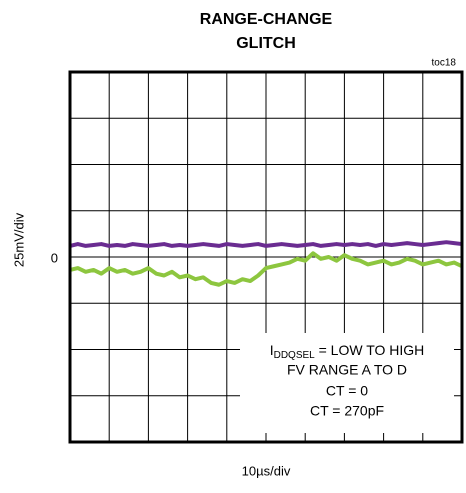 Image resolution: width=466 pixels, height=493 pixels. What do you see at coordinates (266, 43) in the screenshot?
I see `chart-title: GLITCH` at bounding box center [266, 43].